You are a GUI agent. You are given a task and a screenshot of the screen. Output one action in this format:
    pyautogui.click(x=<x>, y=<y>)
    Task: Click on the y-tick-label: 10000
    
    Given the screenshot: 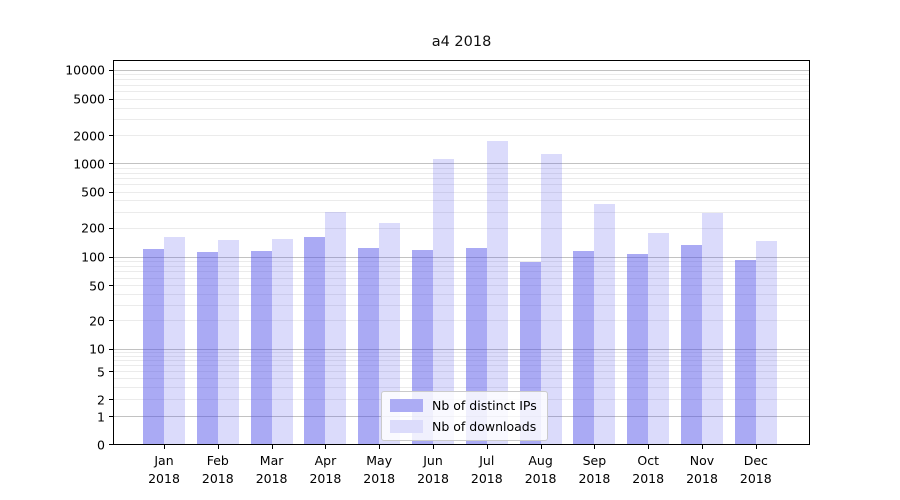 What is the action you would take?
    pyautogui.click(x=85, y=70)
    